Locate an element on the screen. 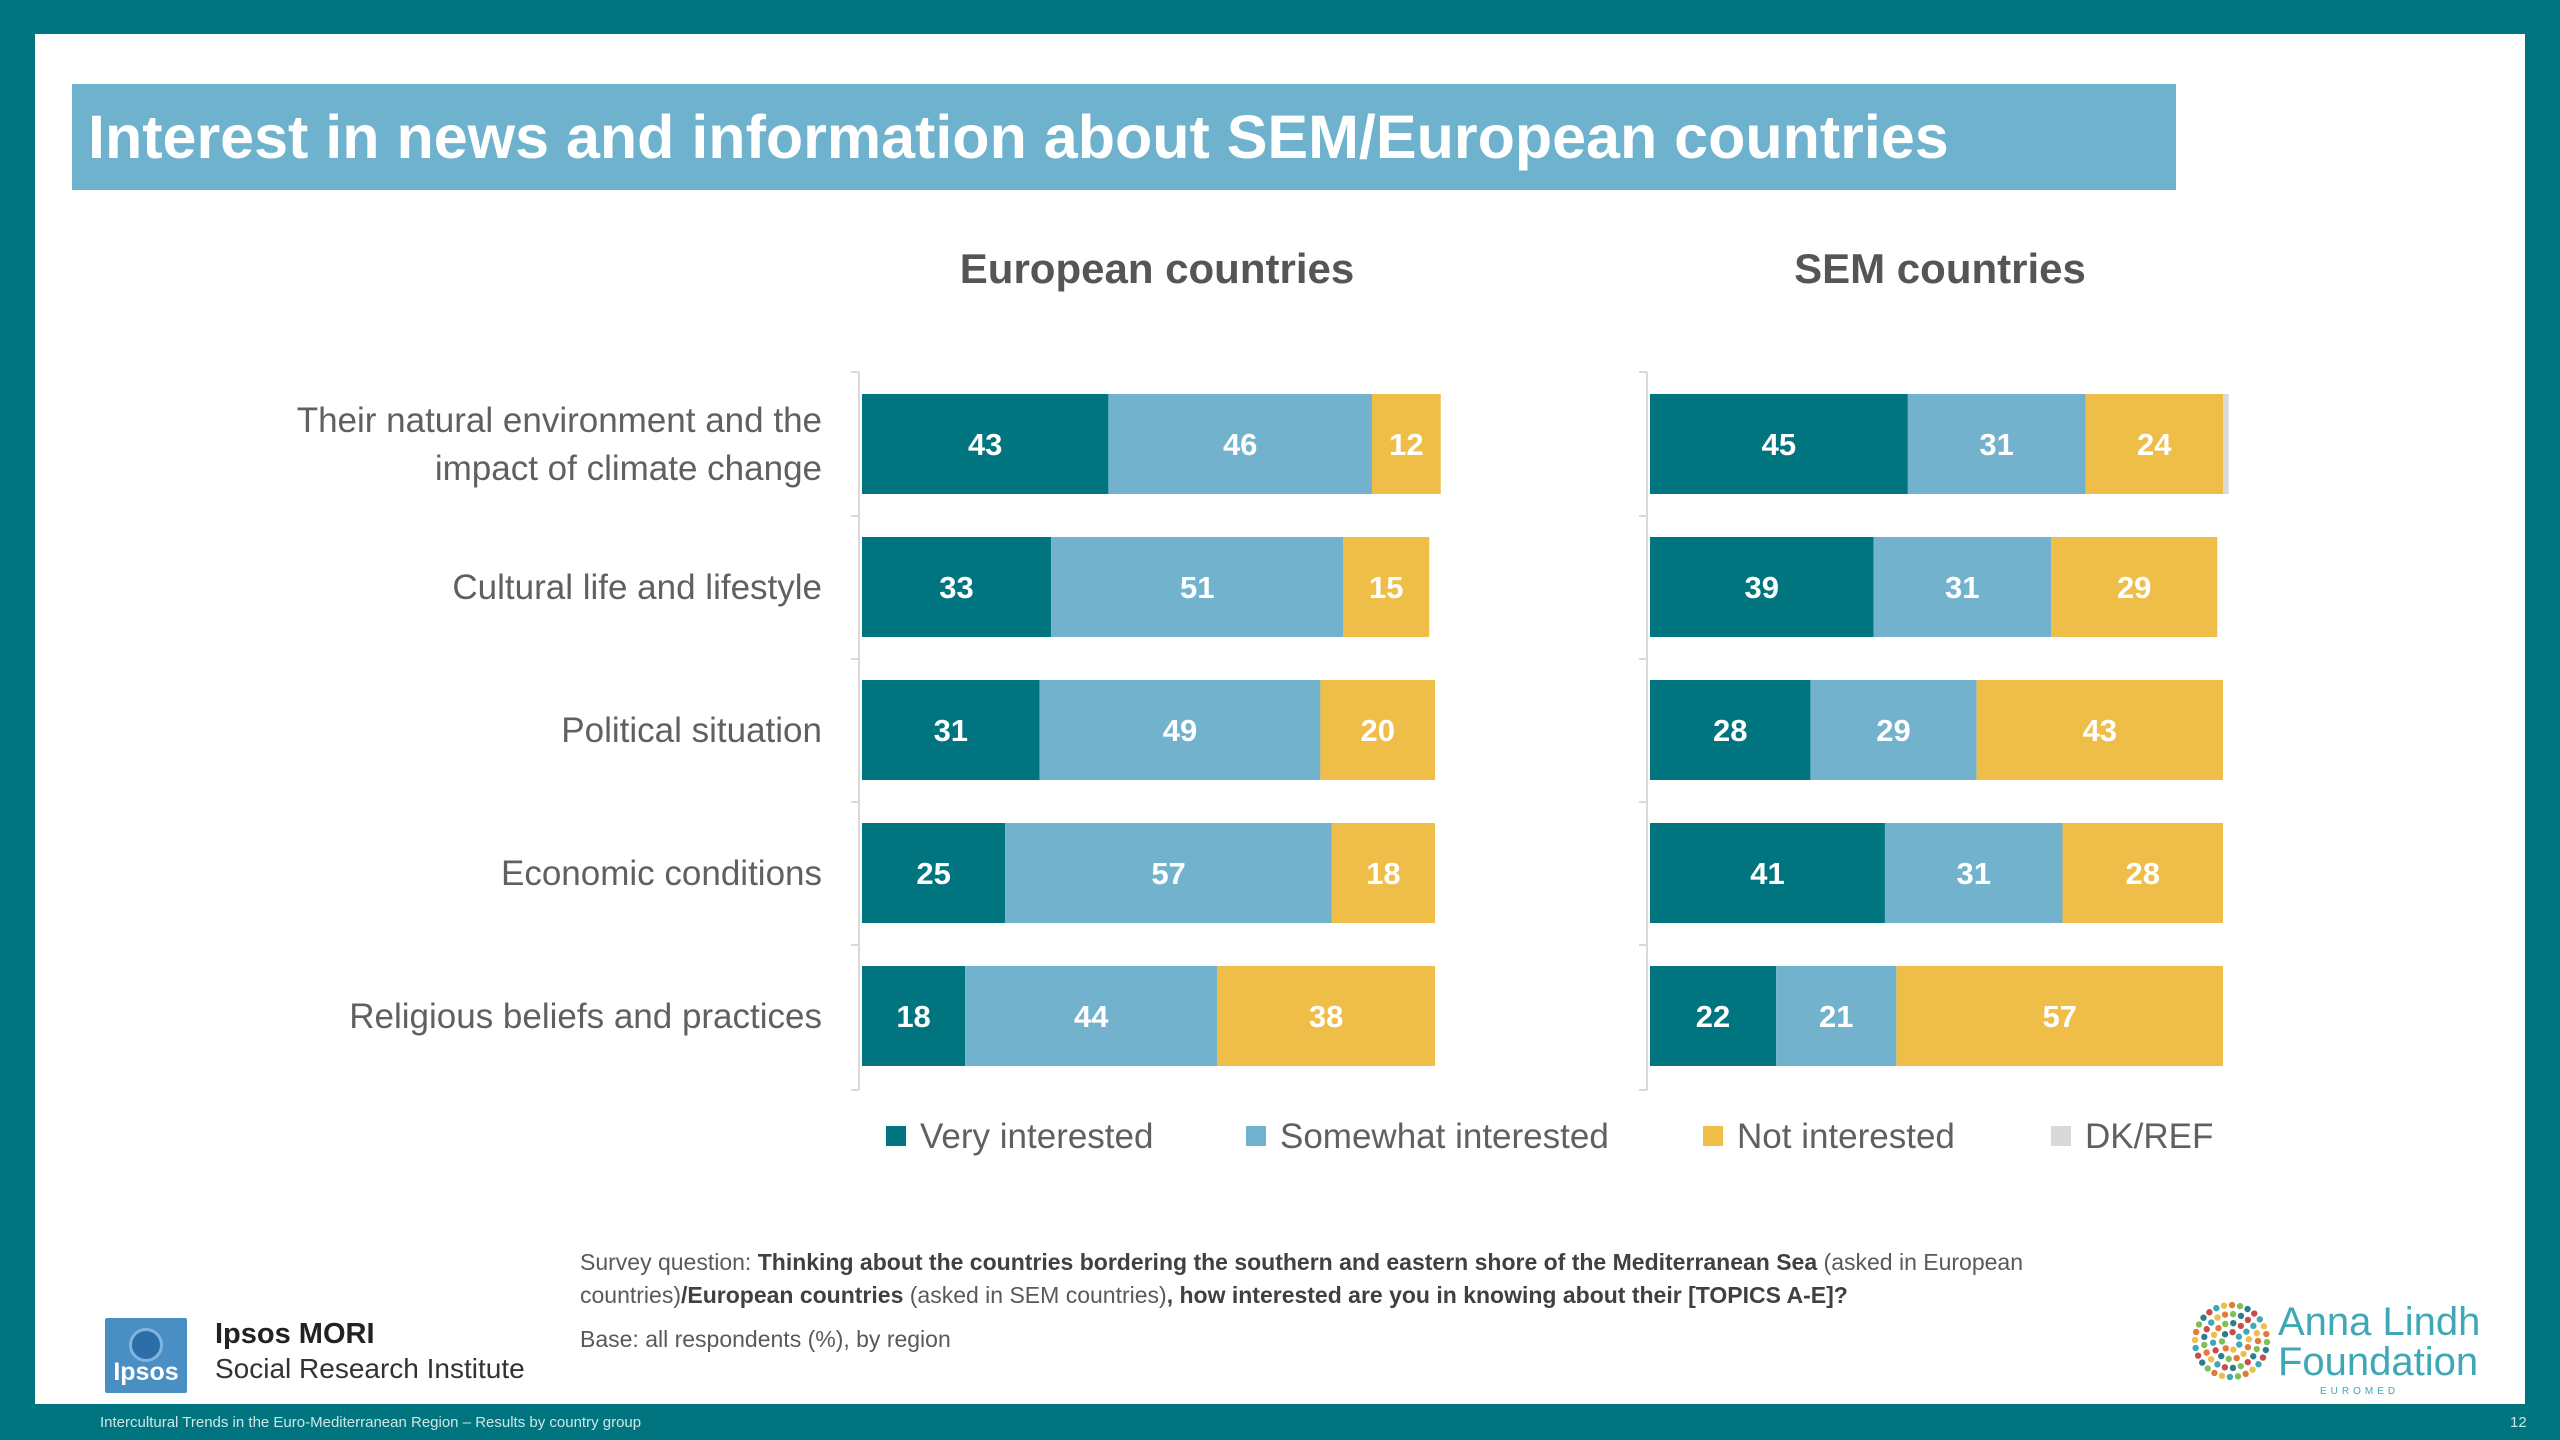 This screenshot has width=2560, height=1440. data-label-european-somewhat: 44 is located at coordinates (1091, 1016).